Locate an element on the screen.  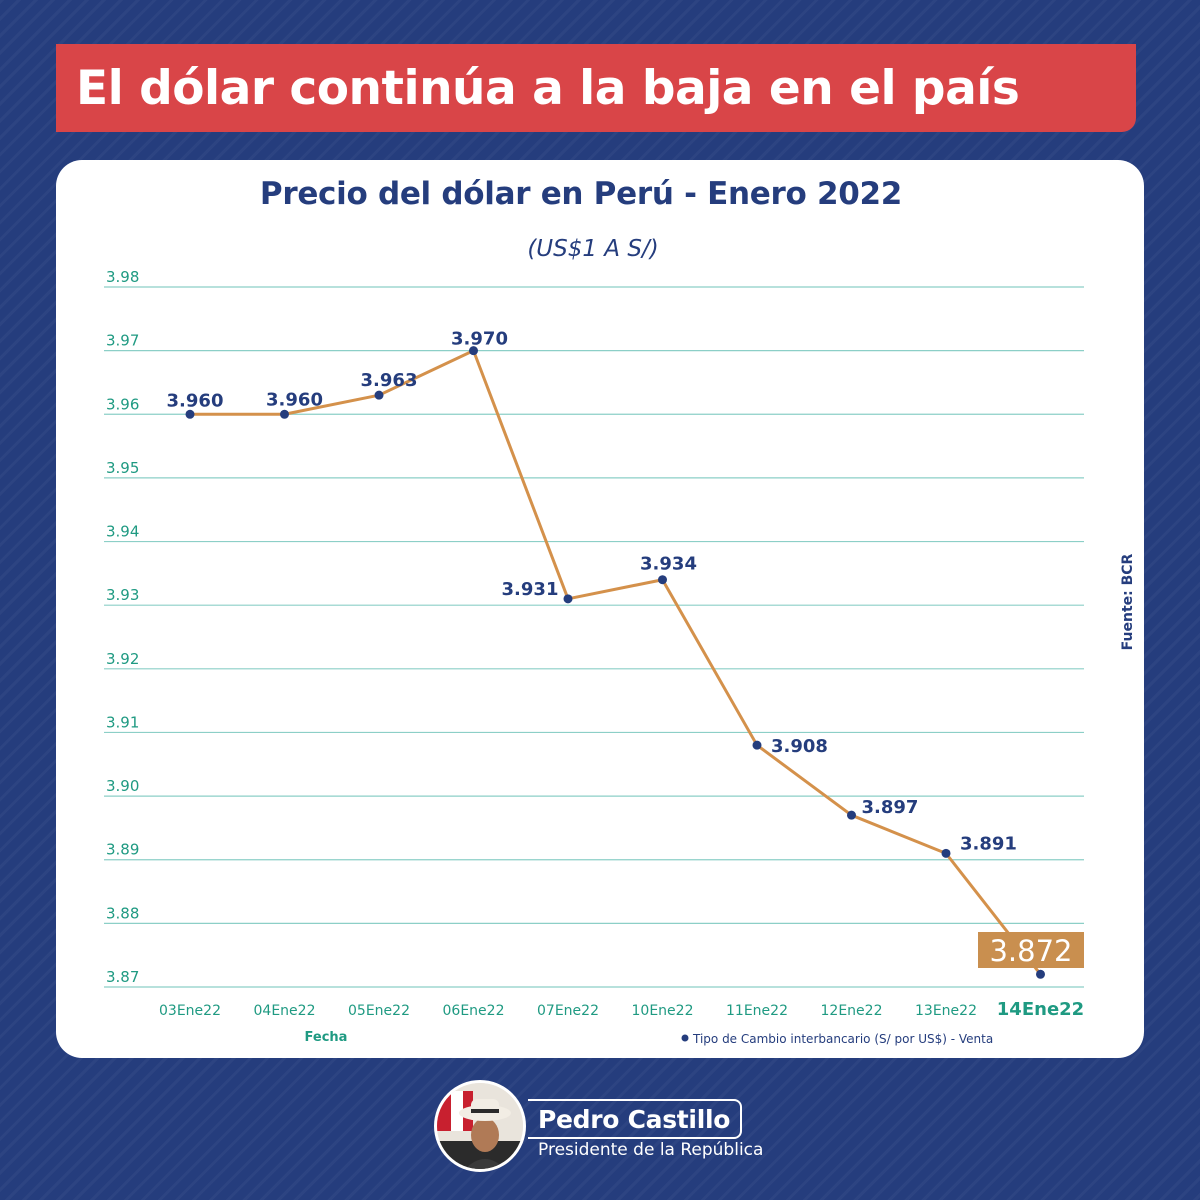
data-label: 3.908 is located at coordinates (799, 746).